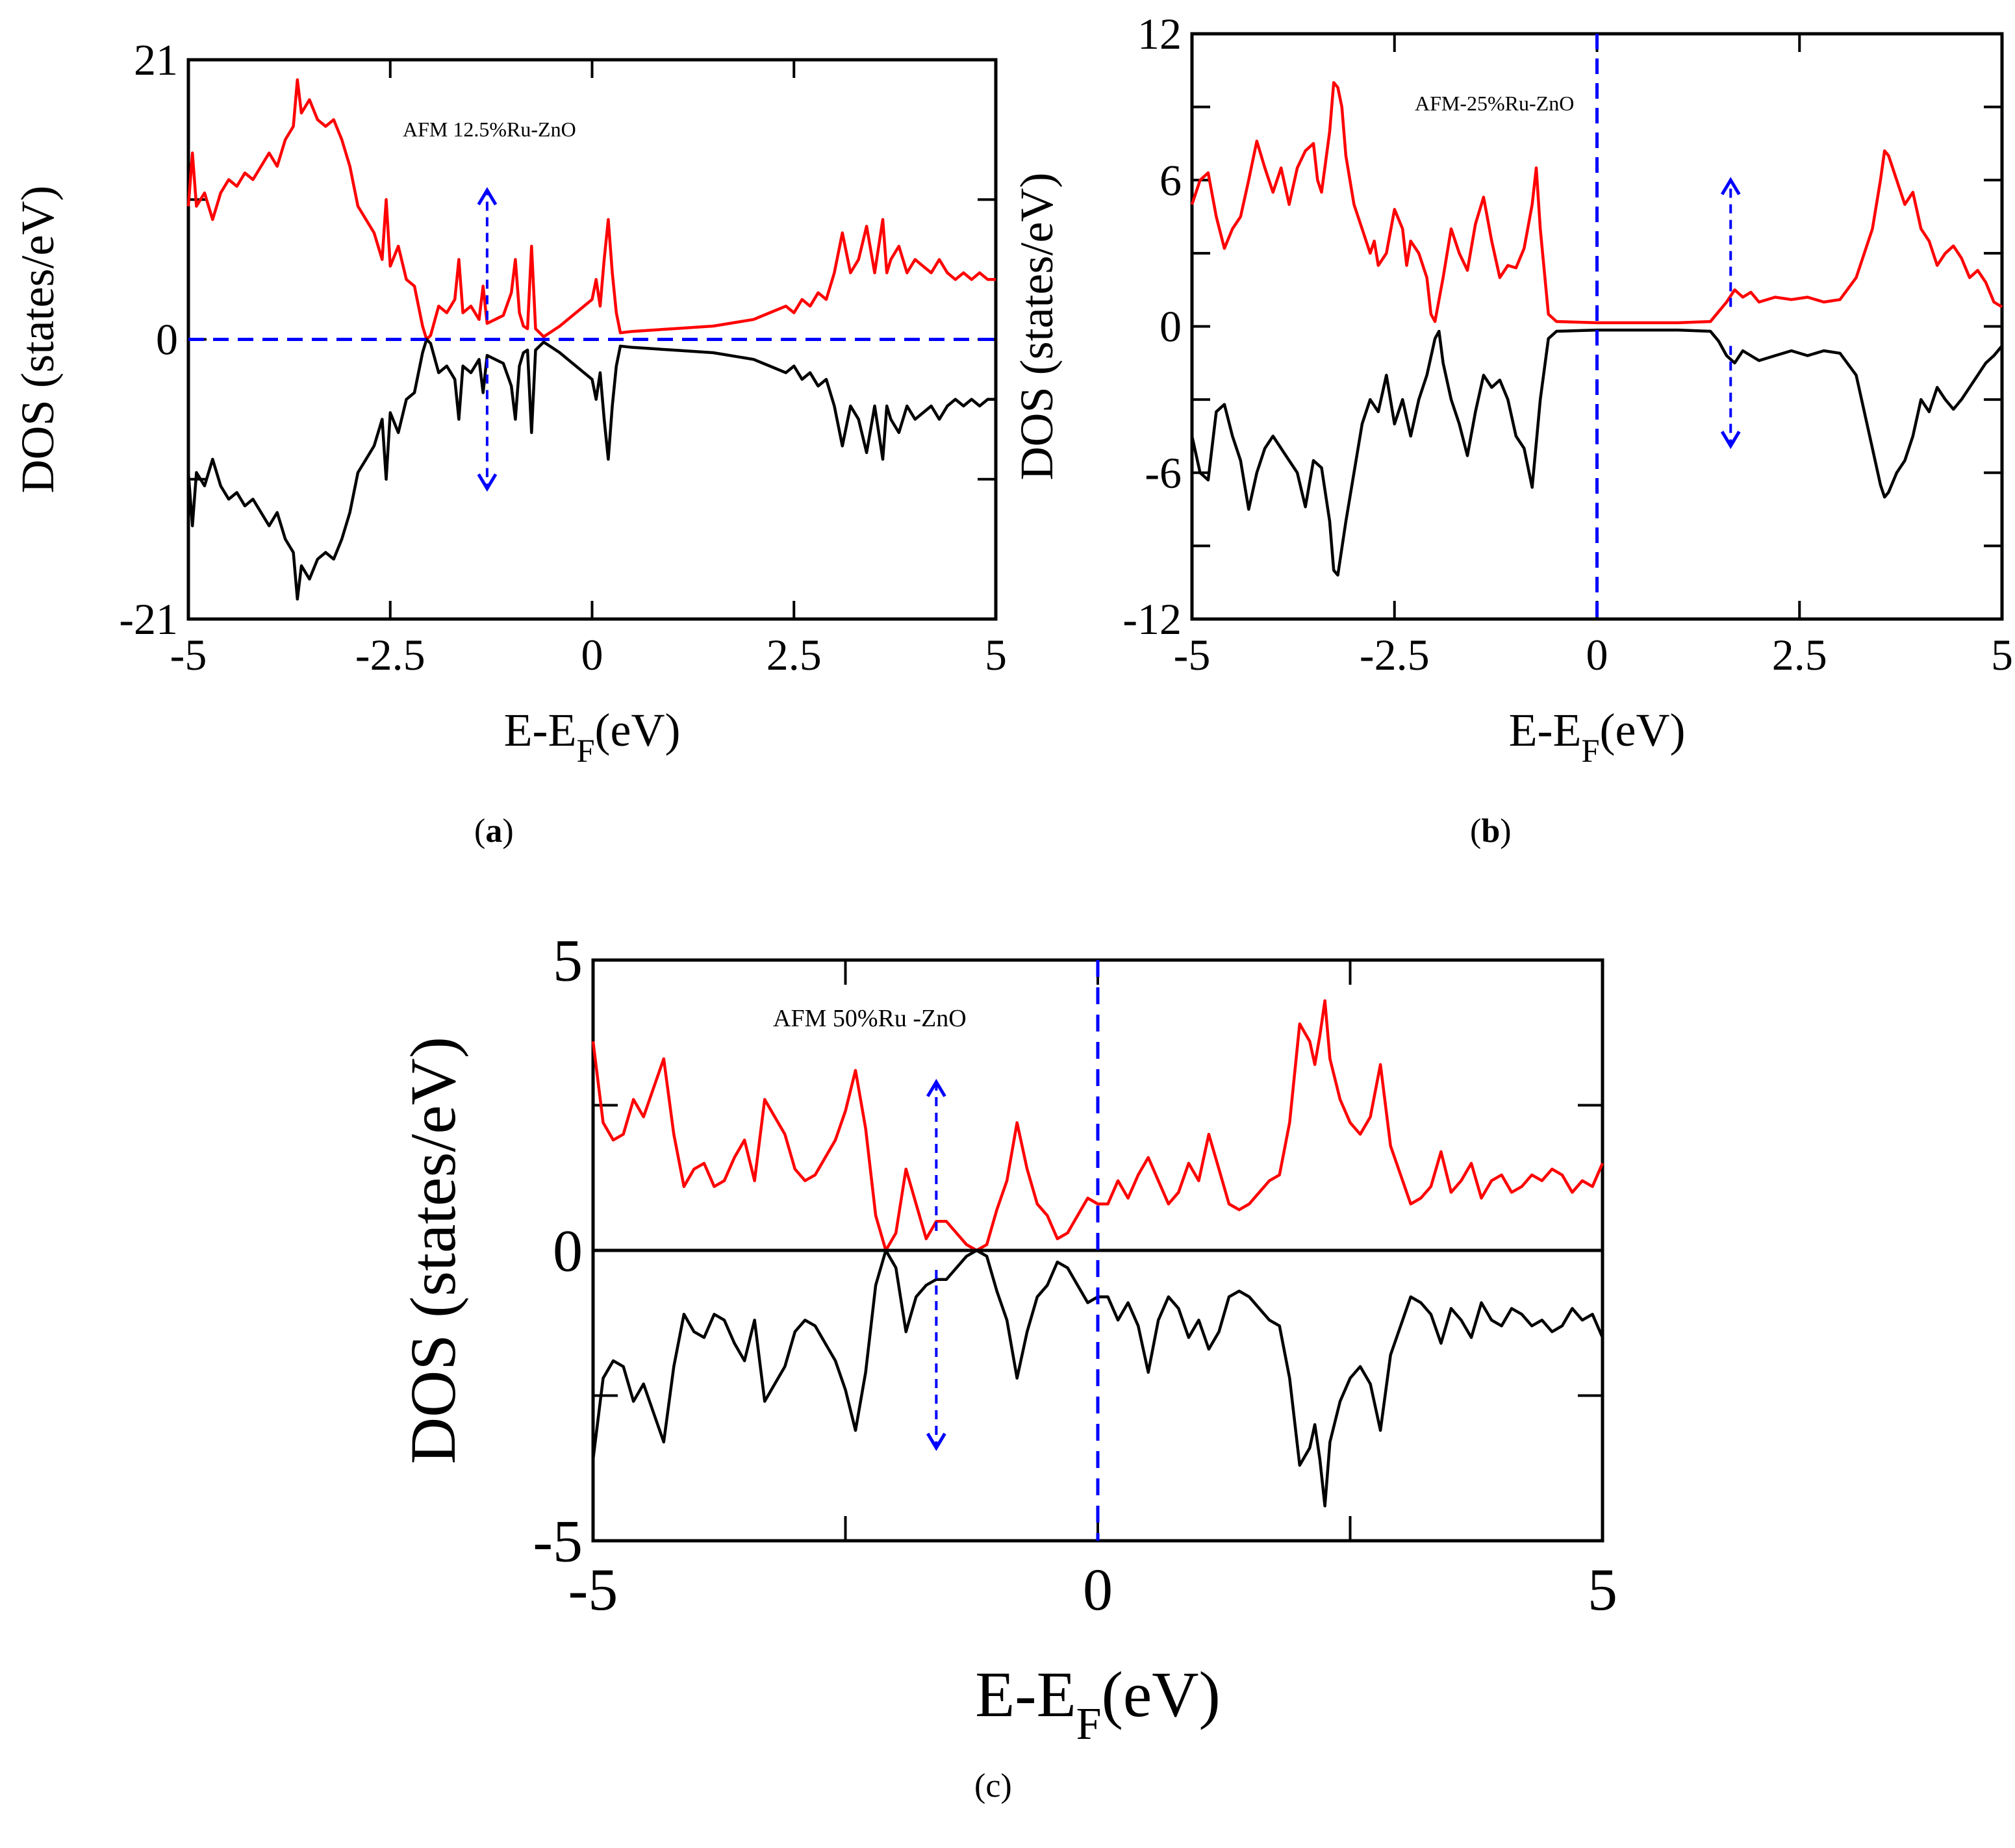 Image resolution: width=2015 pixels, height=1848 pixels. Describe the element at coordinates (558, 1541) in the screenshot. I see `y-tick-label: -5` at that location.